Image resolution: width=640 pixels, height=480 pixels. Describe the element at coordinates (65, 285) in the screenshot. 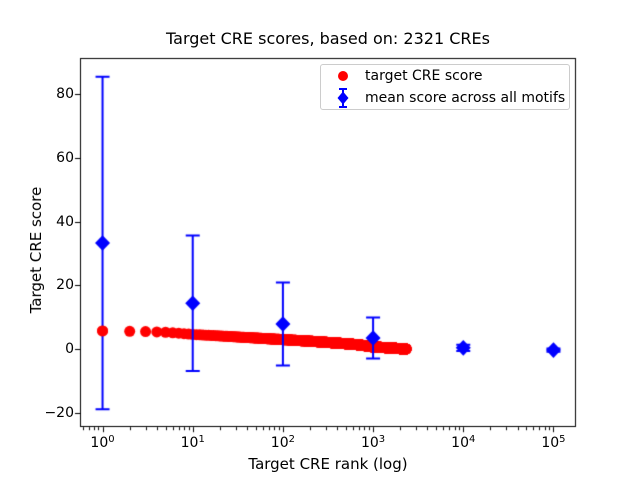

I see `y-tick-label: 20` at that location.